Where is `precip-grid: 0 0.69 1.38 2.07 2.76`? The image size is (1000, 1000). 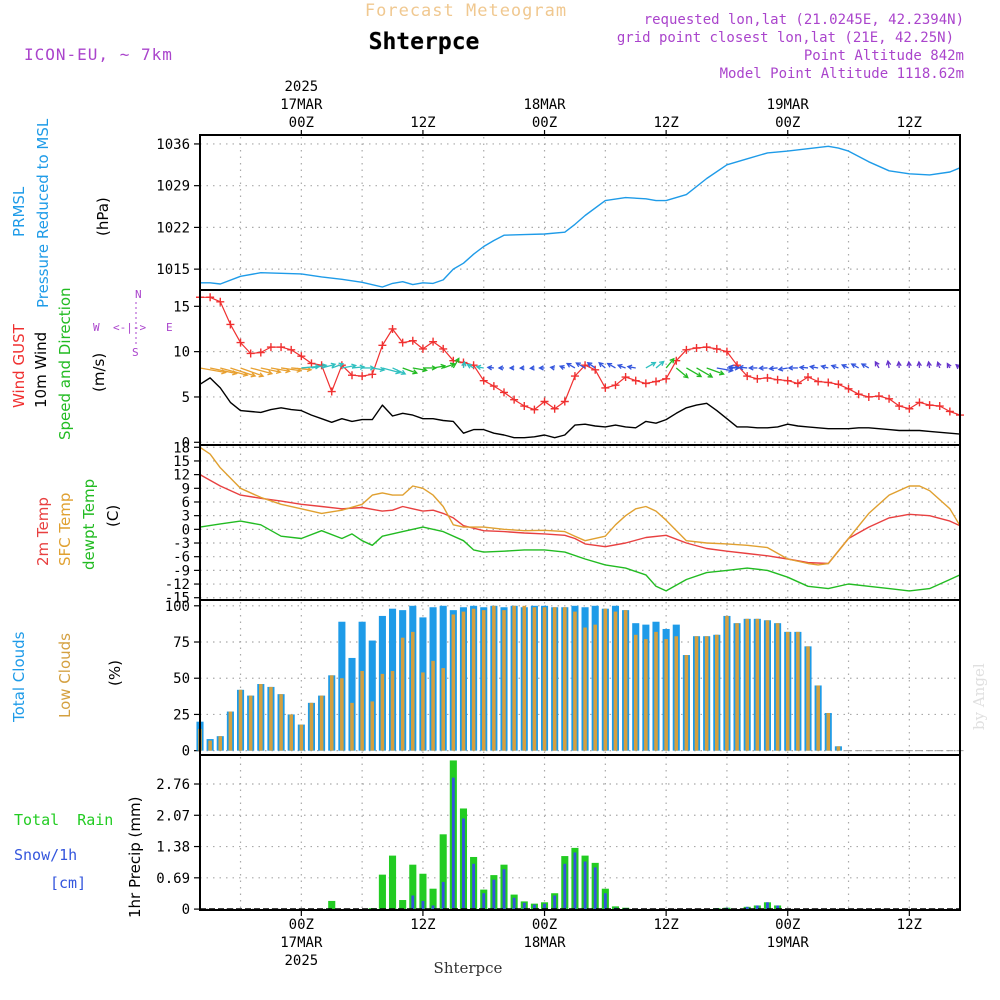 precip-grid: 0 0.69 1.38 2.07 2.76 is located at coordinates (558, 837).